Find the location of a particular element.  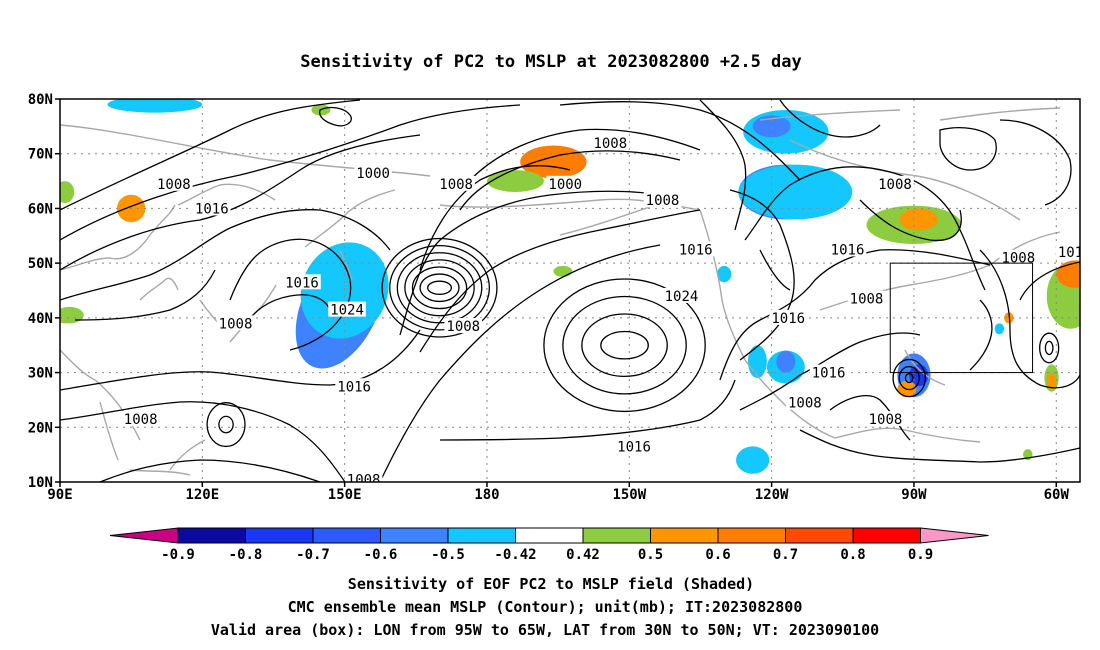

colorbar-label-4: -0.5 is located at coordinates (448, 555).